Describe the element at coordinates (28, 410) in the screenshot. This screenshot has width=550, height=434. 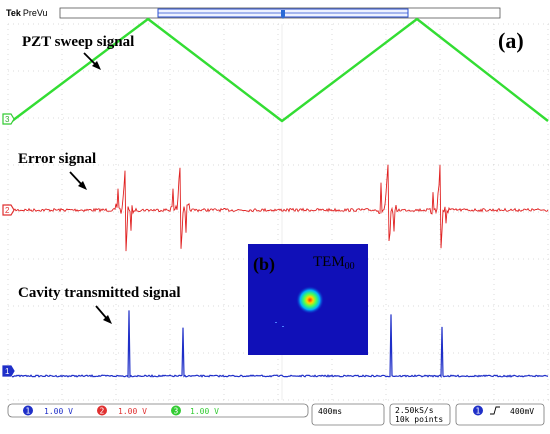
I see `ch1-badge-icon` at that location.